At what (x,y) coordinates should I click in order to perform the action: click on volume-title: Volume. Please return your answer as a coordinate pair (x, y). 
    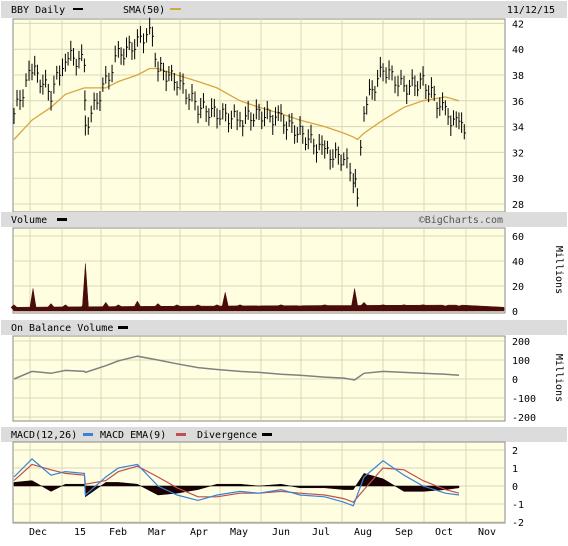
    Looking at the image, I should click on (29, 220).